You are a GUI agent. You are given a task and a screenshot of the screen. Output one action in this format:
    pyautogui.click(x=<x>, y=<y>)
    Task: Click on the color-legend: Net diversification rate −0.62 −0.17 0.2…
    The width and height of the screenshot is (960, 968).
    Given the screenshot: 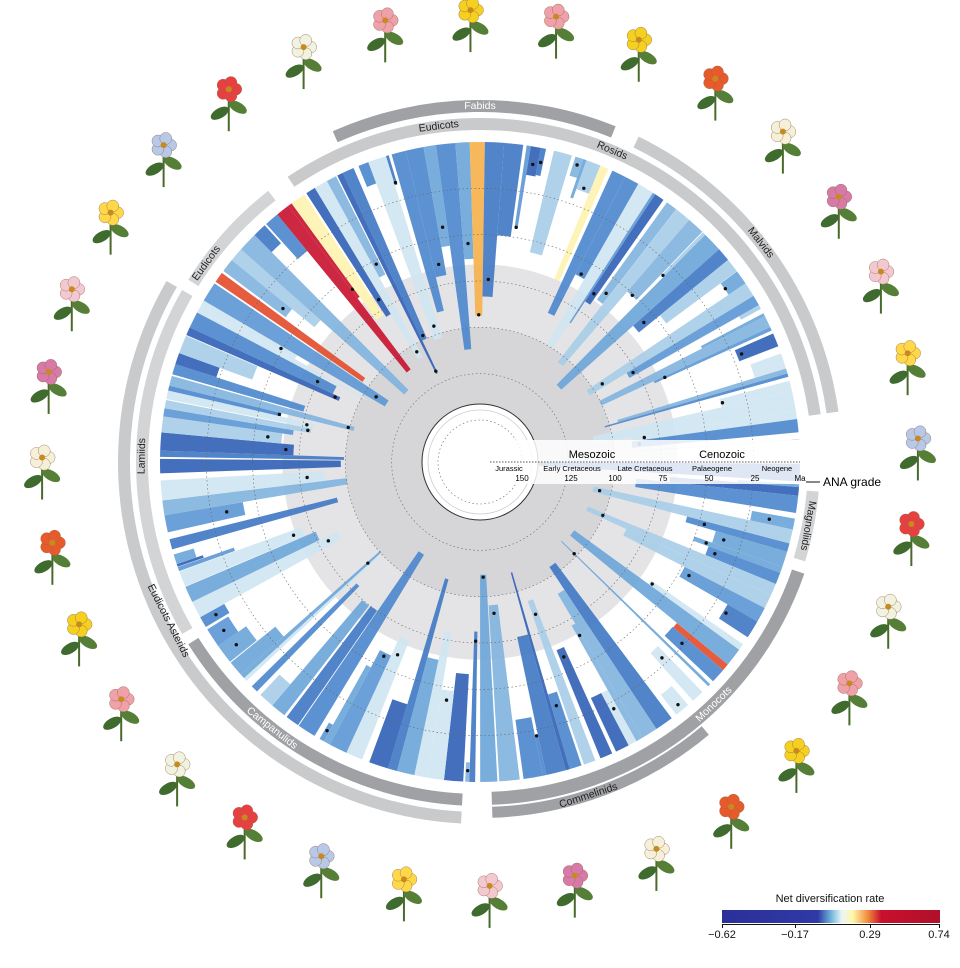 What is the action you would take?
    pyautogui.click(x=830, y=923)
    